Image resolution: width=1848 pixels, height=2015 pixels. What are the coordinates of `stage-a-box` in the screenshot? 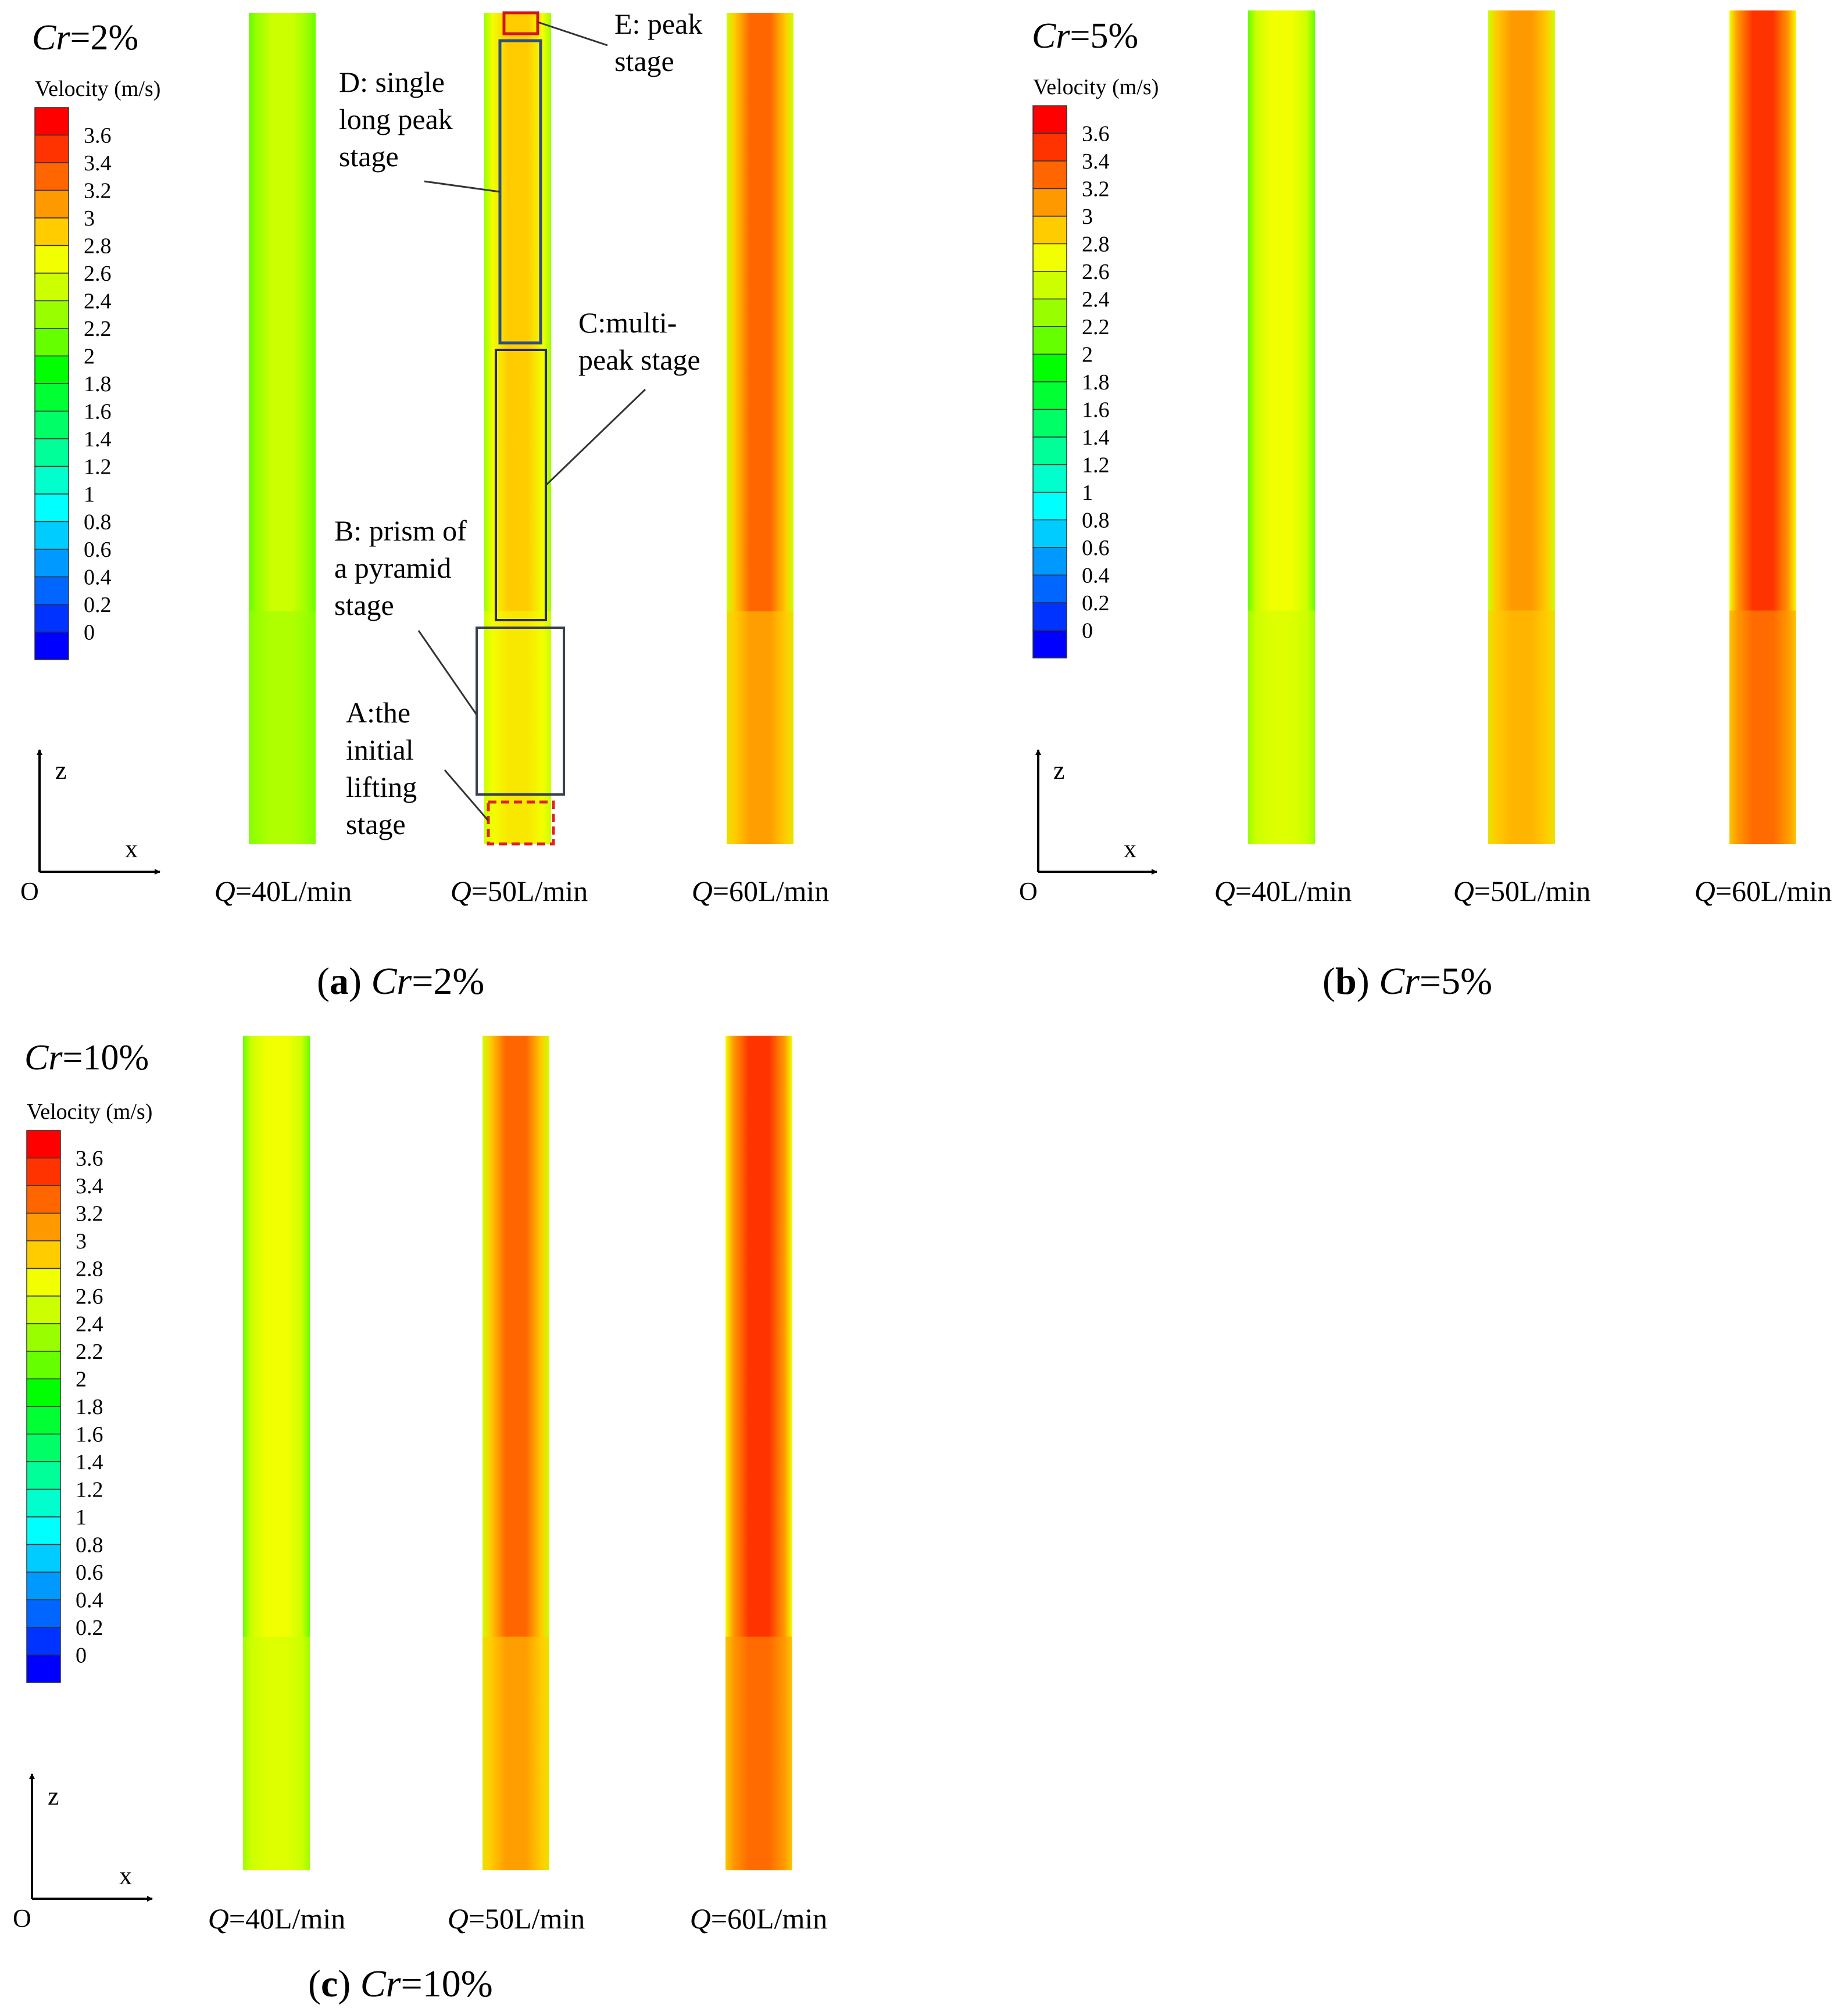 It's located at (521, 823).